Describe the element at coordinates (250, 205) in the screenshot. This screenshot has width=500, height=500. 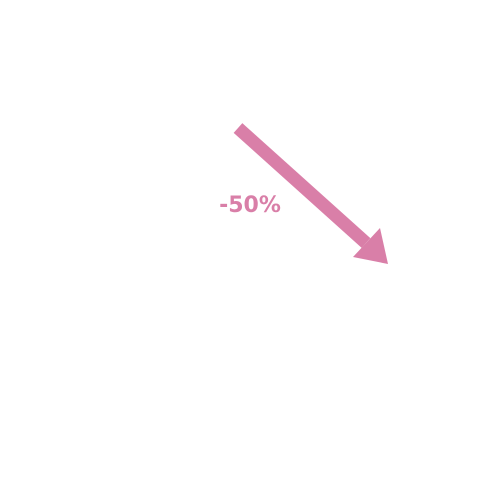
I see `change-label: -50%` at that location.